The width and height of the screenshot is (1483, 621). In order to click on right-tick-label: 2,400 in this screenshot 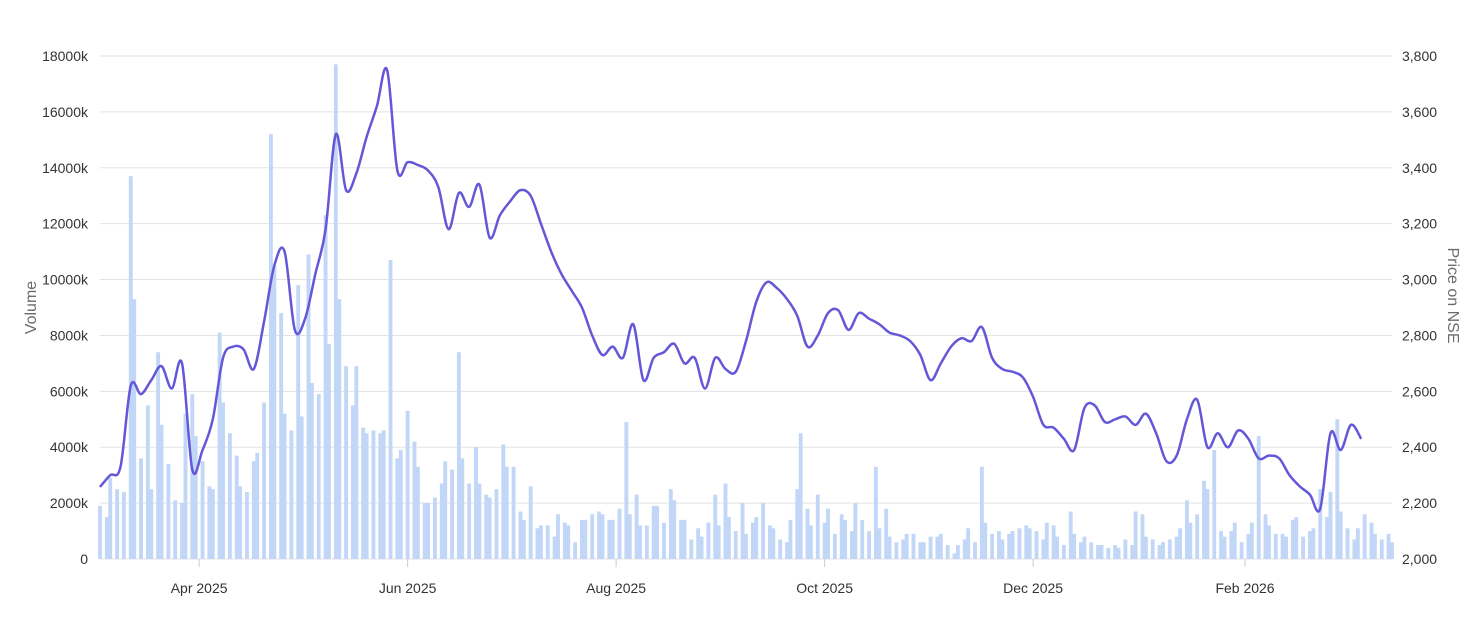, I will do `click(1419, 447)`.